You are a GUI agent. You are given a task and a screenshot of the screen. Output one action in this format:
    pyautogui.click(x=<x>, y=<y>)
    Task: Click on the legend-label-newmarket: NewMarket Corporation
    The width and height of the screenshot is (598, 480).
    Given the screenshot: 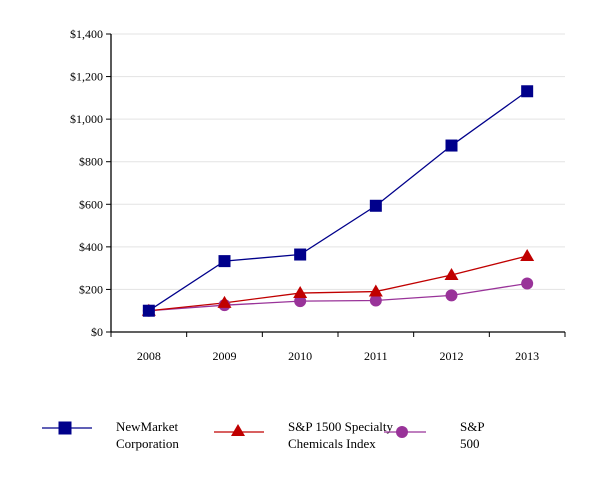 What is the action you would take?
    pyautogui.click(x=147, y=435)
    